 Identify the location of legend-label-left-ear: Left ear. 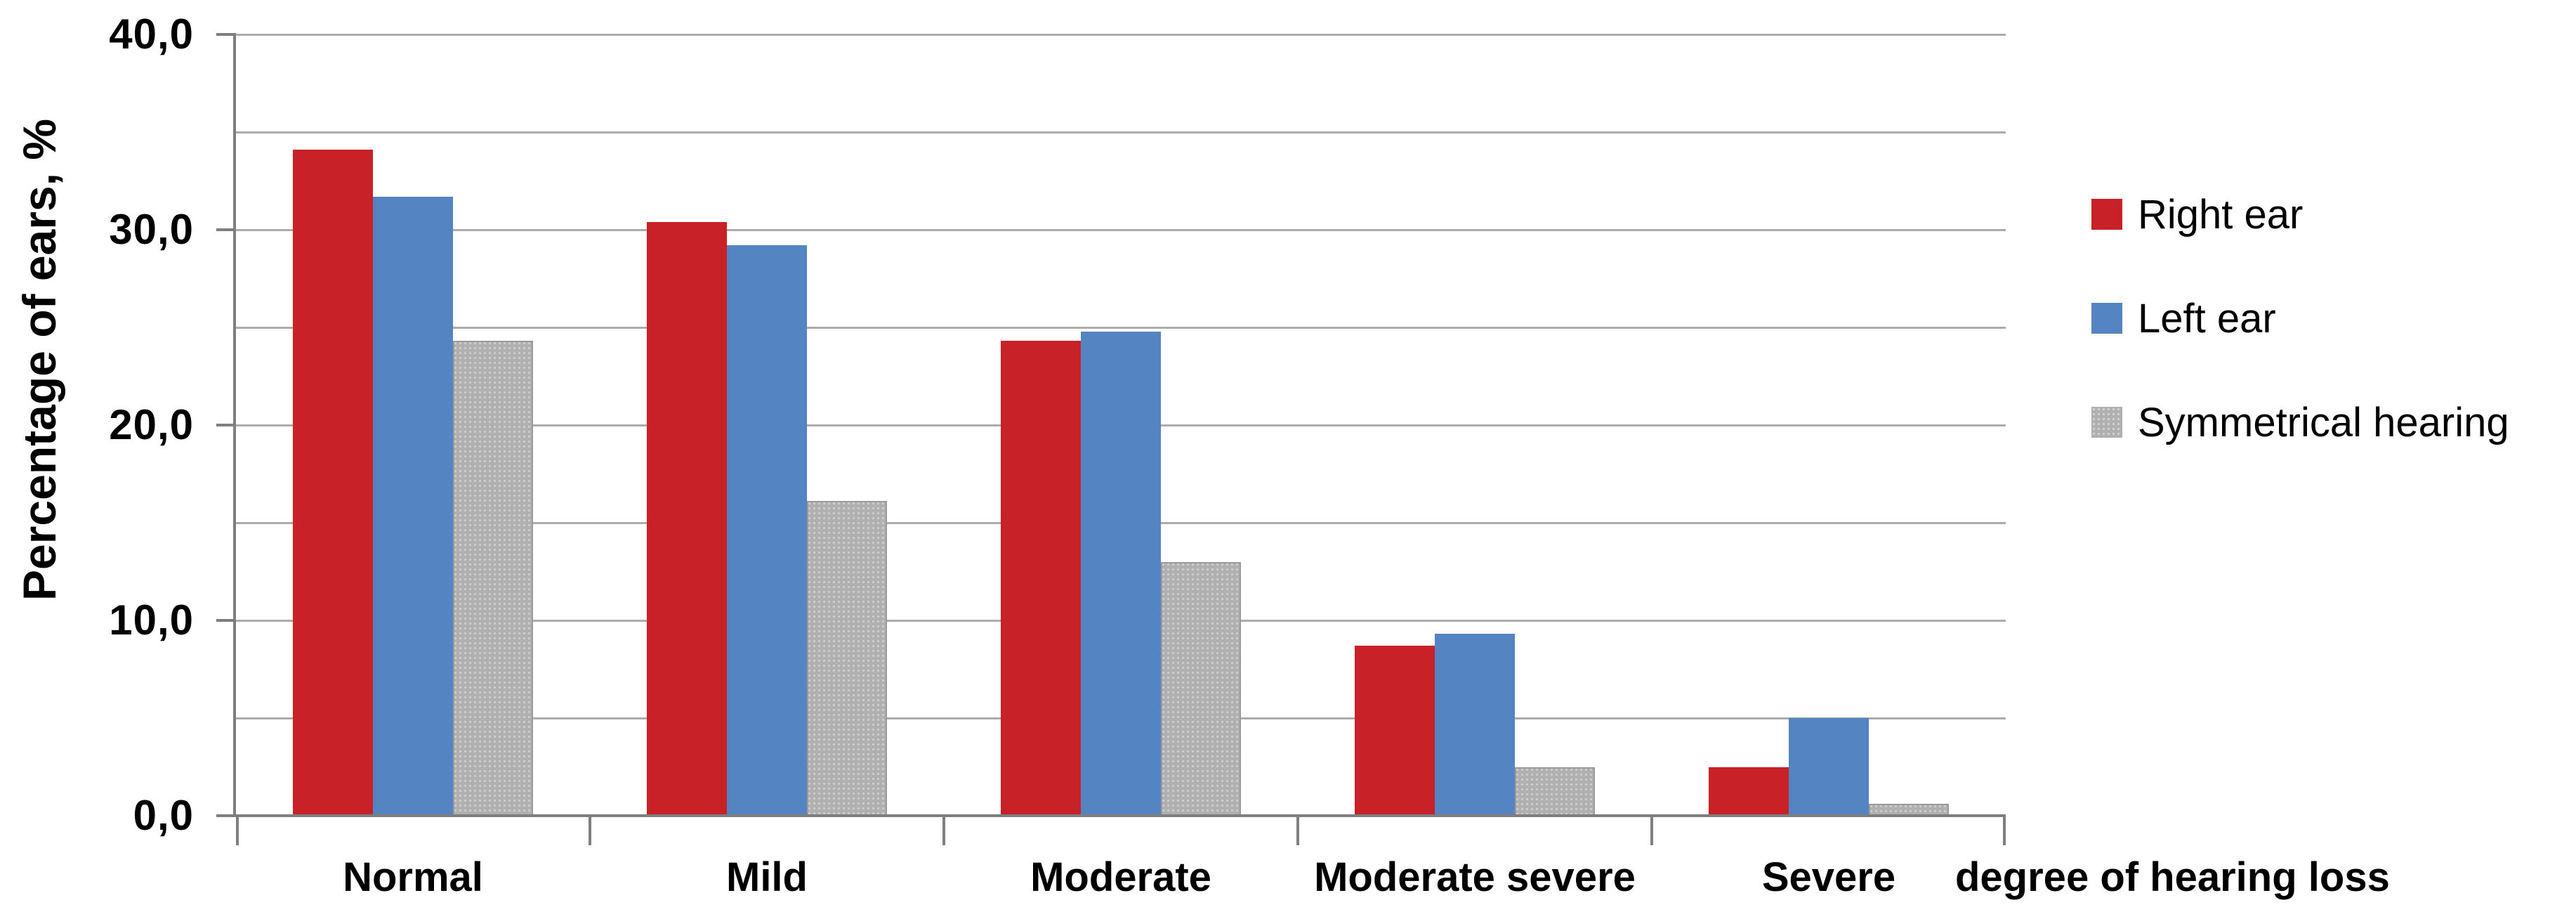
(2207, 318).